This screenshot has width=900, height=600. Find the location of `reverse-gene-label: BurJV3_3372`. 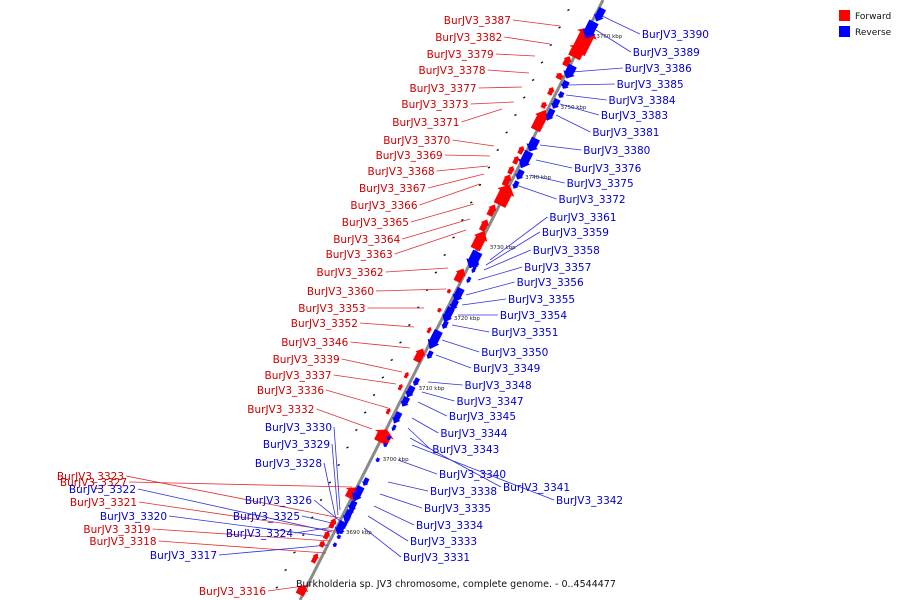

reverse-gene-label: BurJV3_3372 is located at coordinates (591, 200).